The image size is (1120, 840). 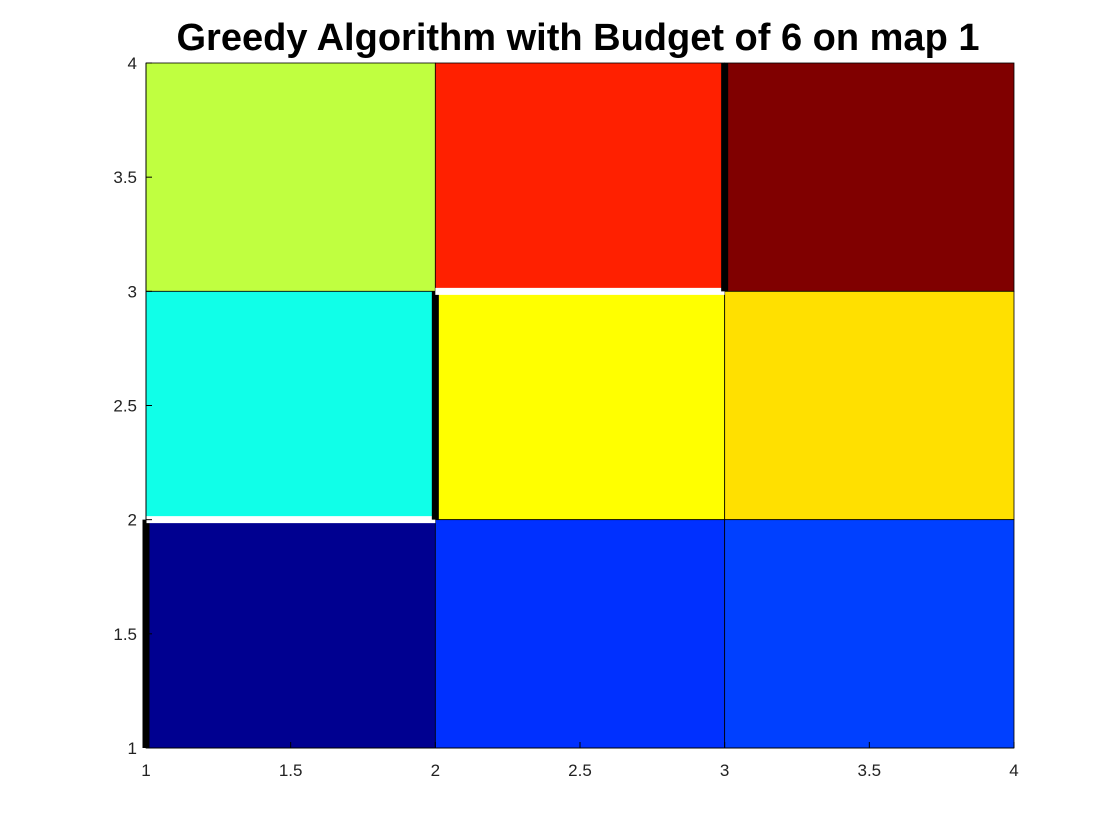 I want to click on x-tick-label: 4, so click(x=1013, y=770).